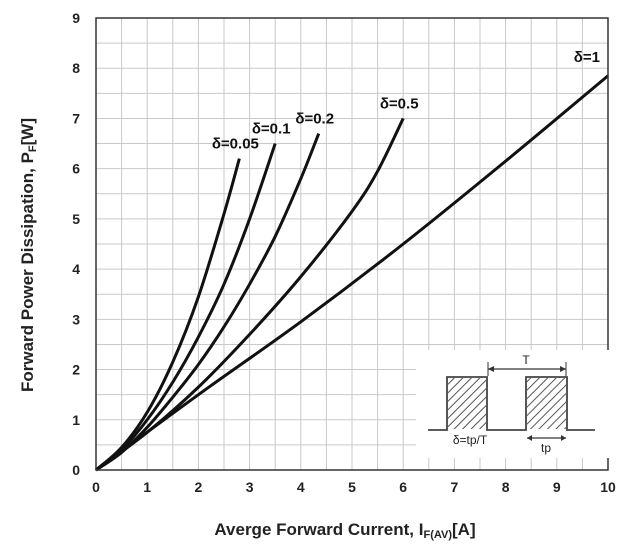 The image size is (630, 551). I want to click on x-tick-label: 9, so click(557, 487).